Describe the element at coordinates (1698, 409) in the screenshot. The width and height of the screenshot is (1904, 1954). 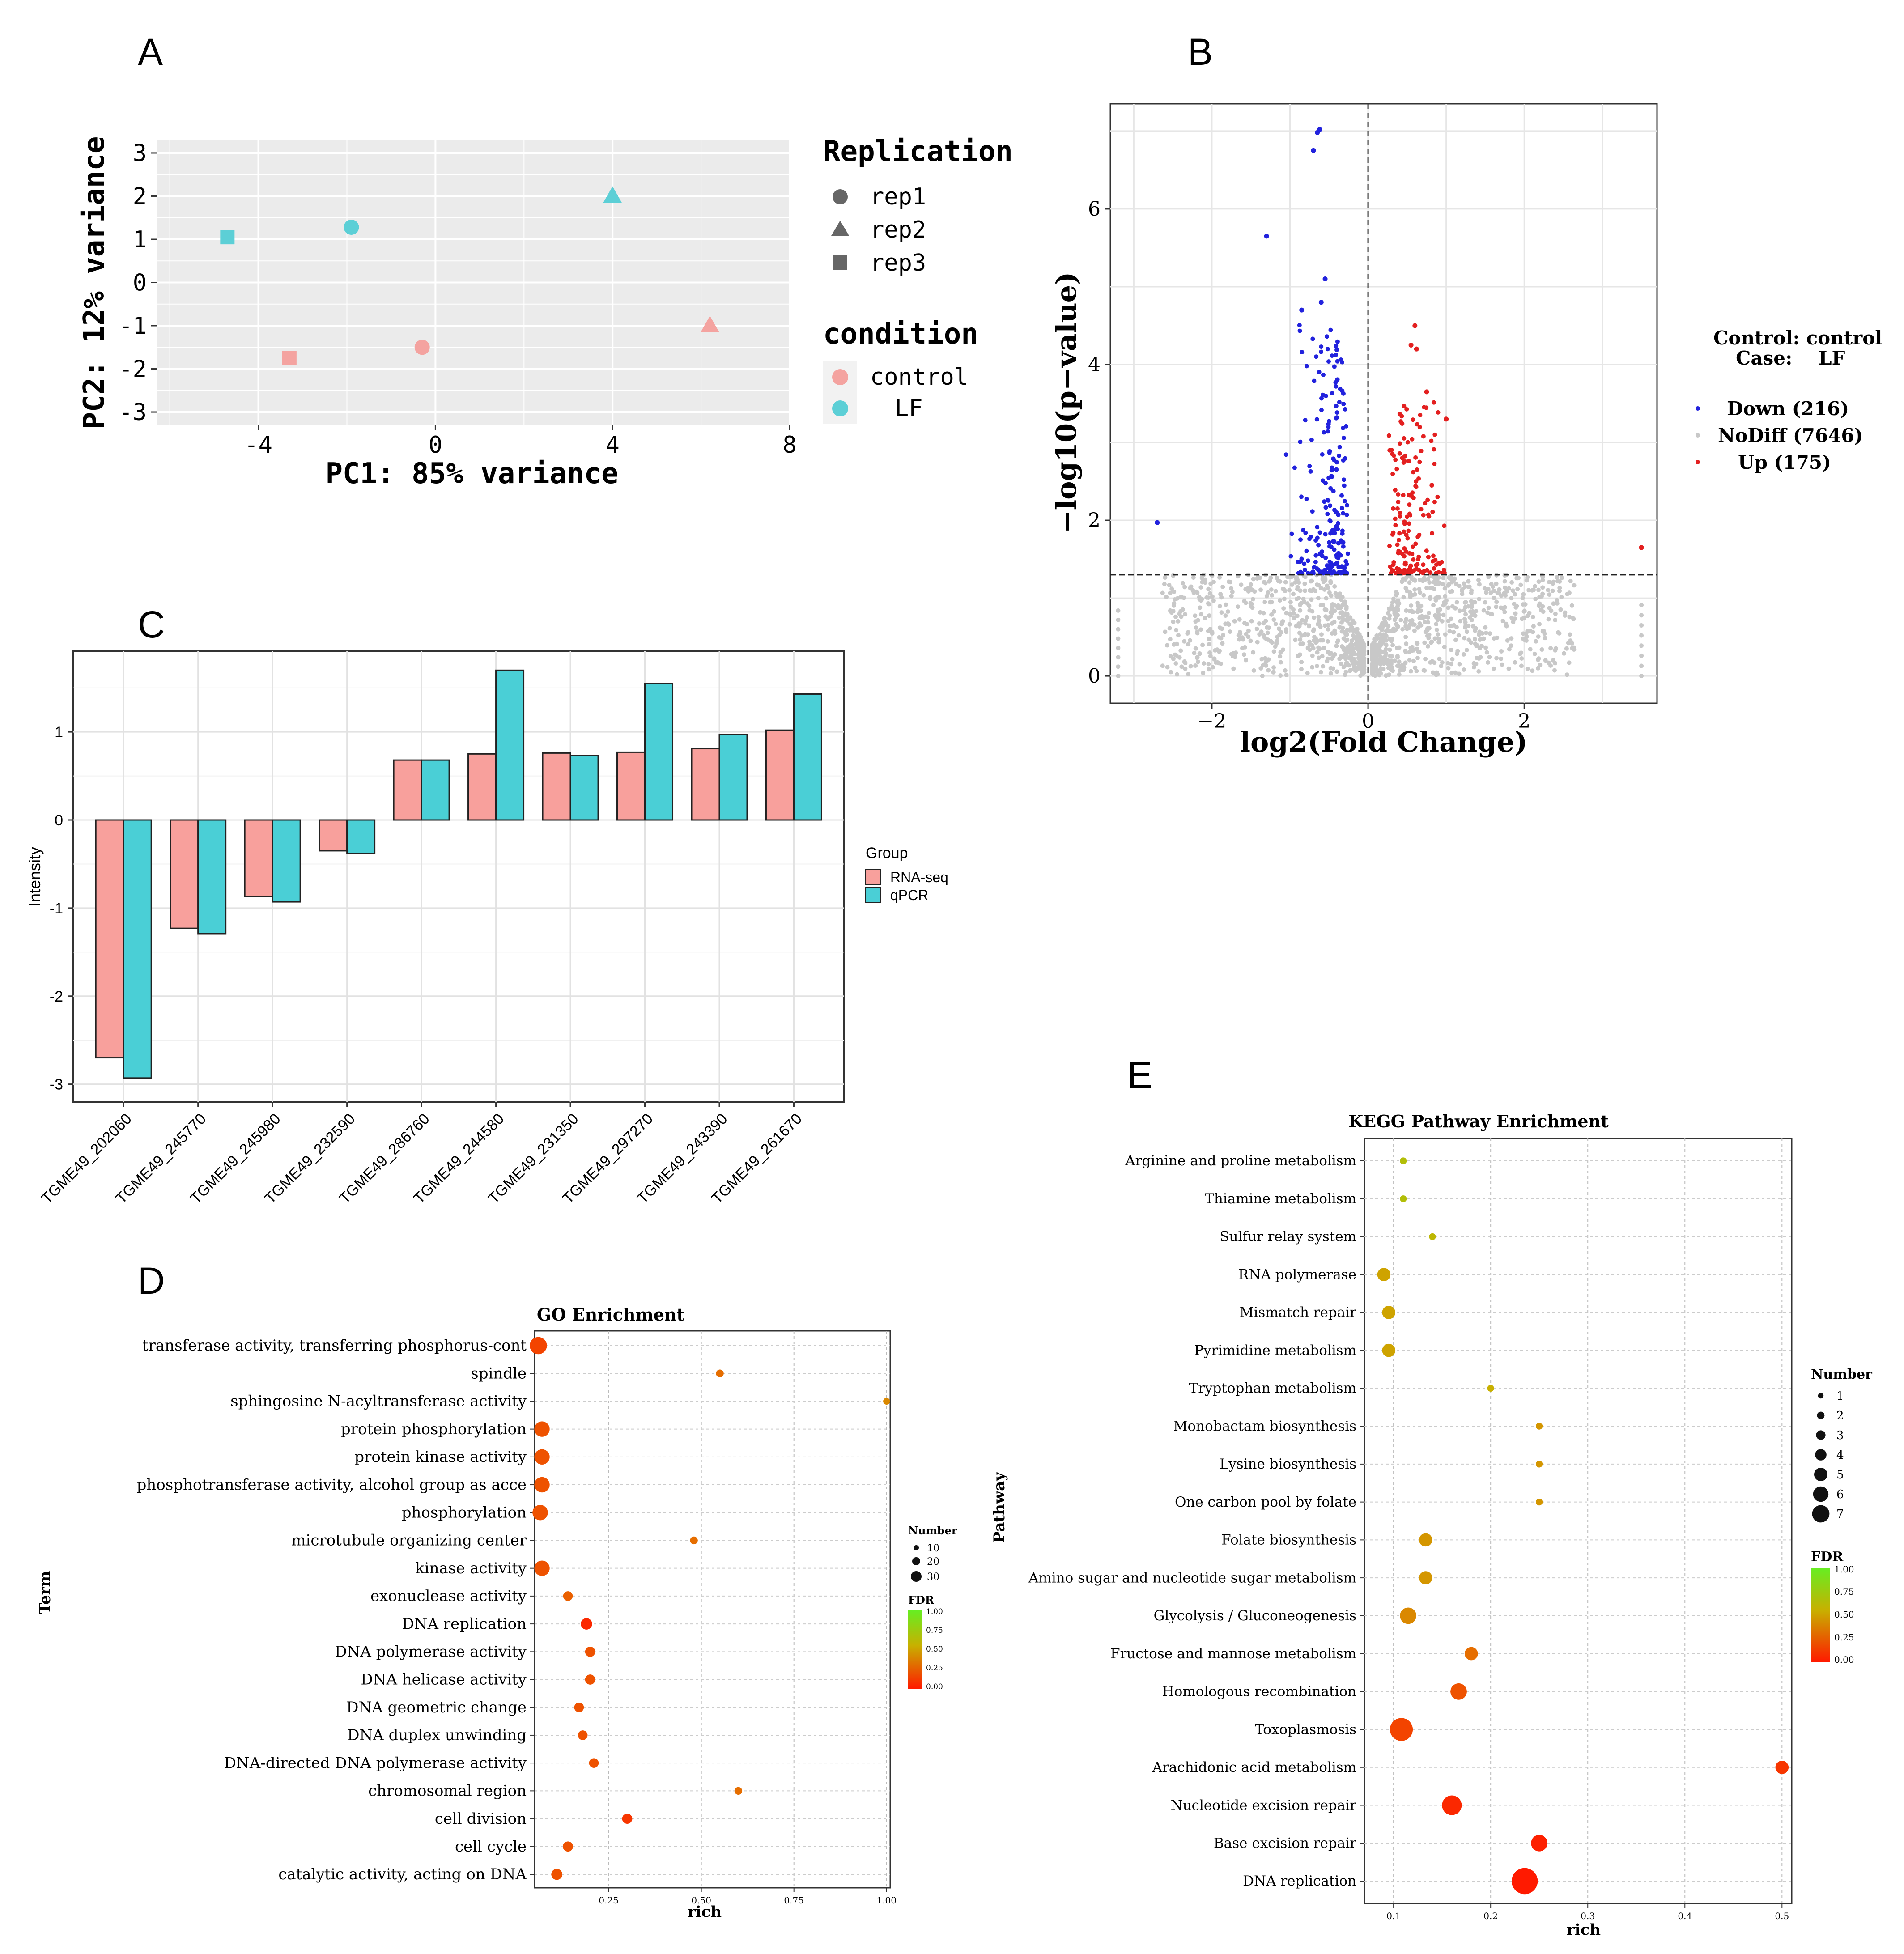
I see `volcano-legend-down-swatch` at that location.